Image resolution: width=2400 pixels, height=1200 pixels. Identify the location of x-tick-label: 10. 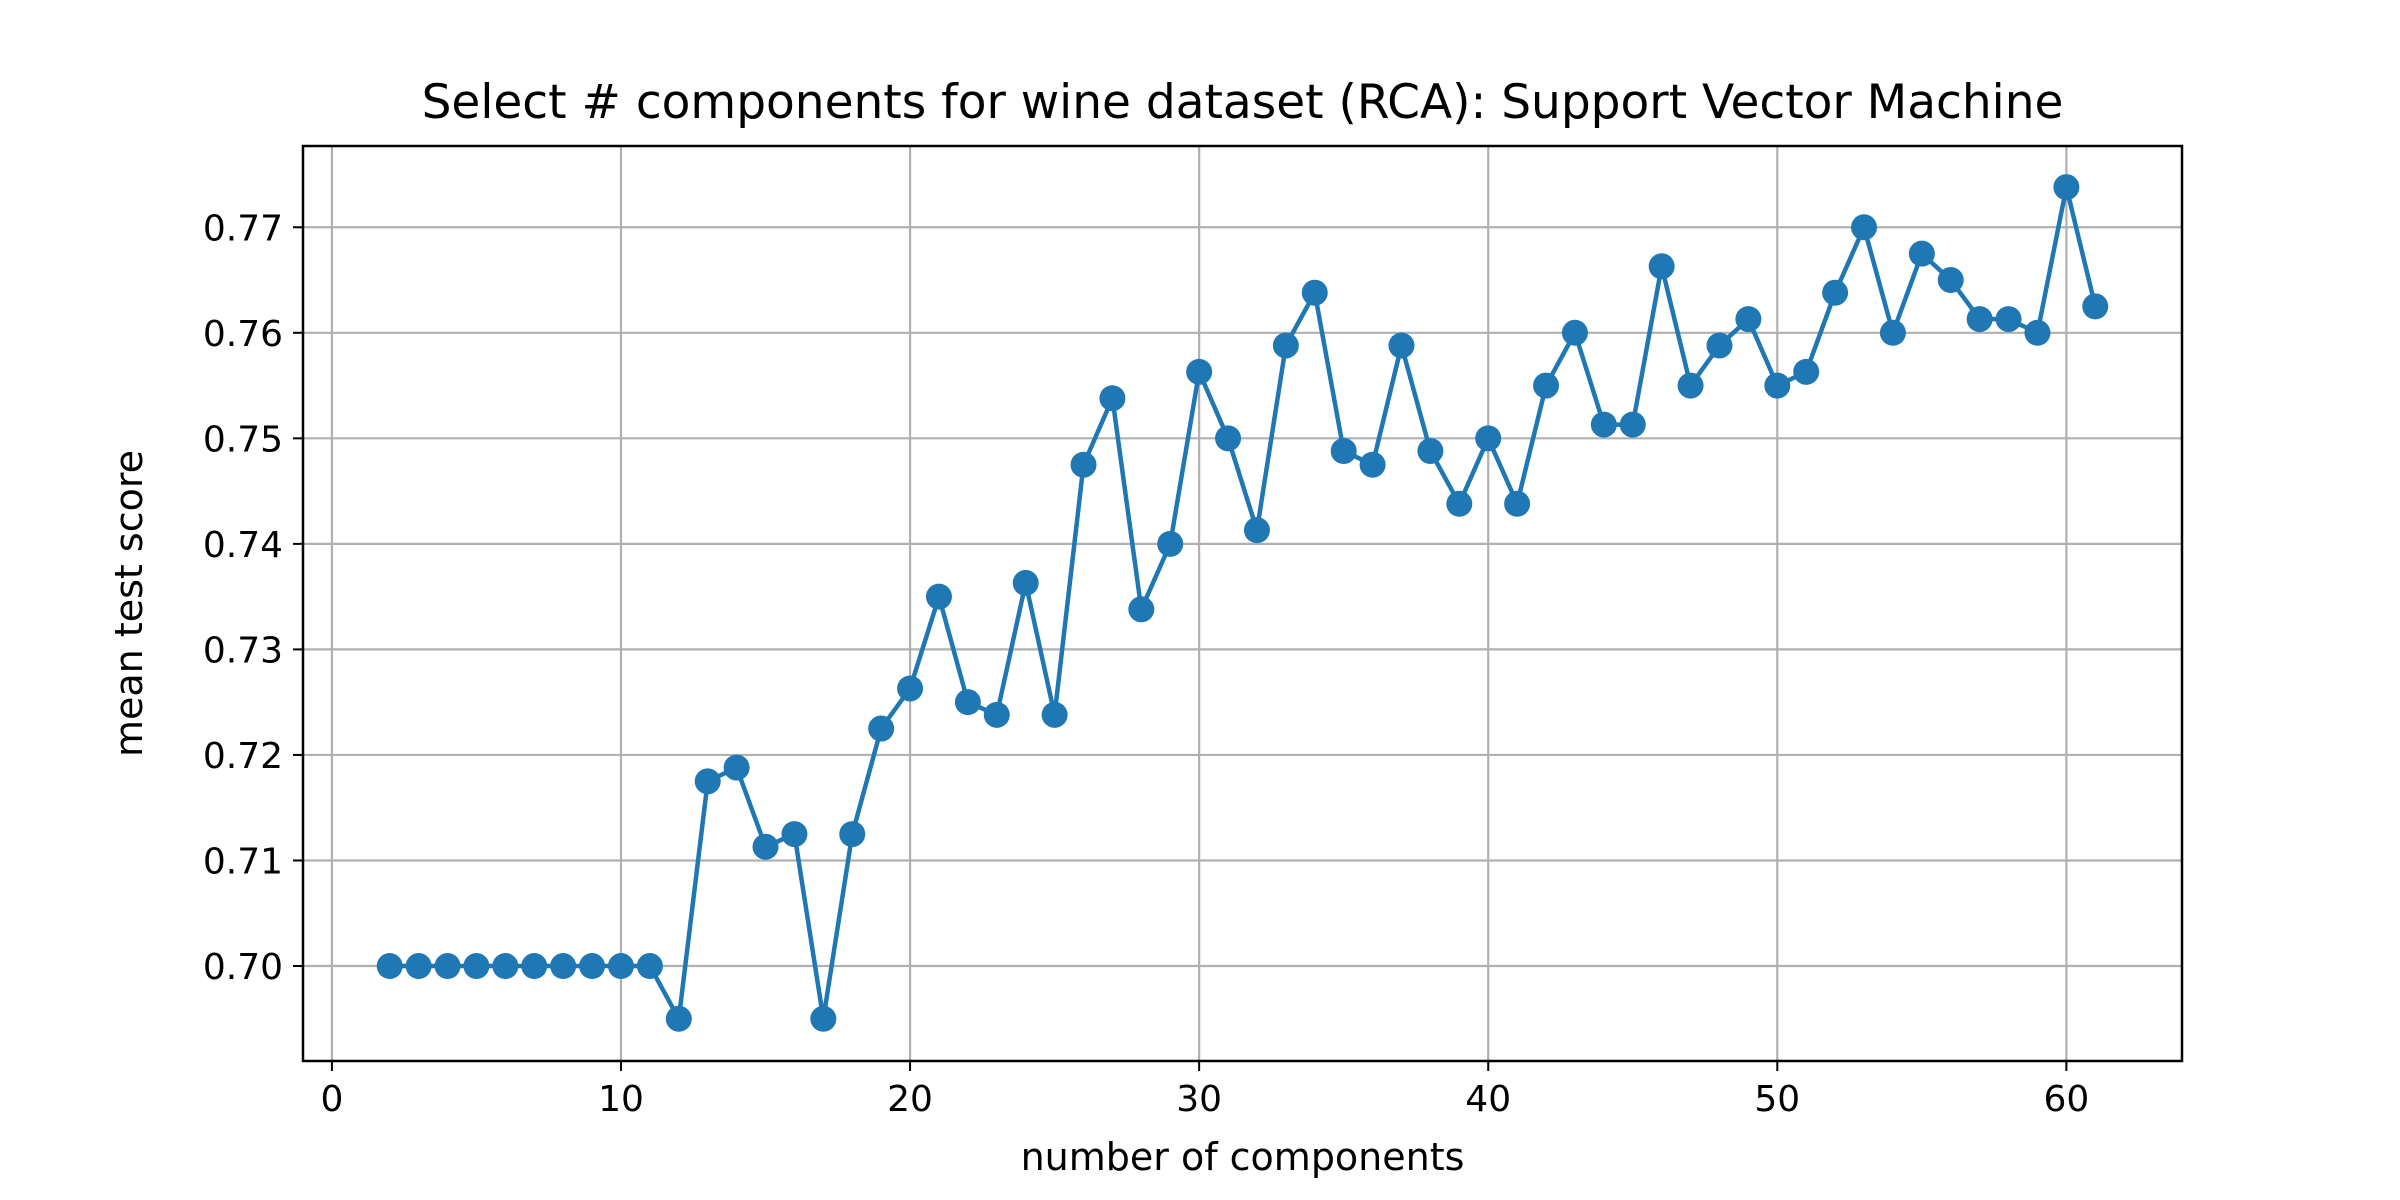
(621, 1099).